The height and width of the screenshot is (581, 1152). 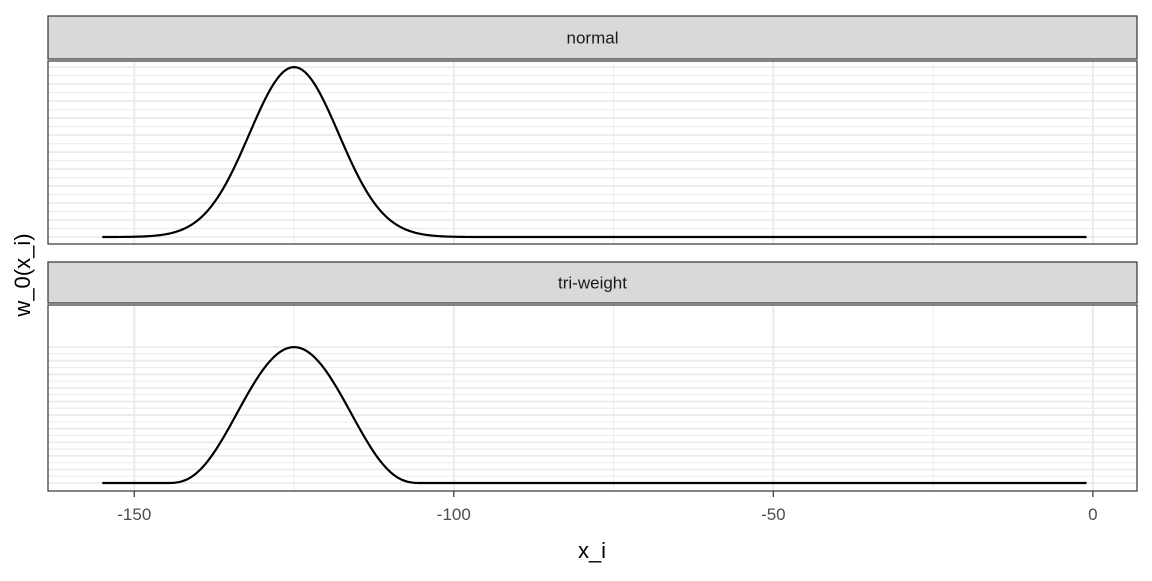 I want to click on facet-strip-label: tri-weight, so click(x=592, y=283).